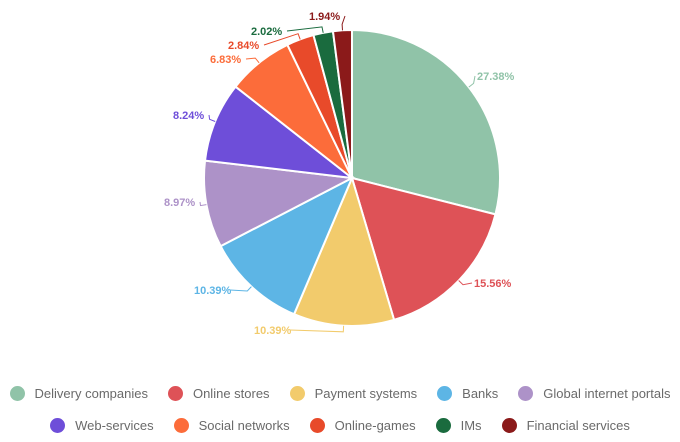 This screenshot has width=680, height=442. What do you see at coordinates (231, 393) in the screenshot?
I see `legend-label: Online stores` at bounding box center [231, 393].